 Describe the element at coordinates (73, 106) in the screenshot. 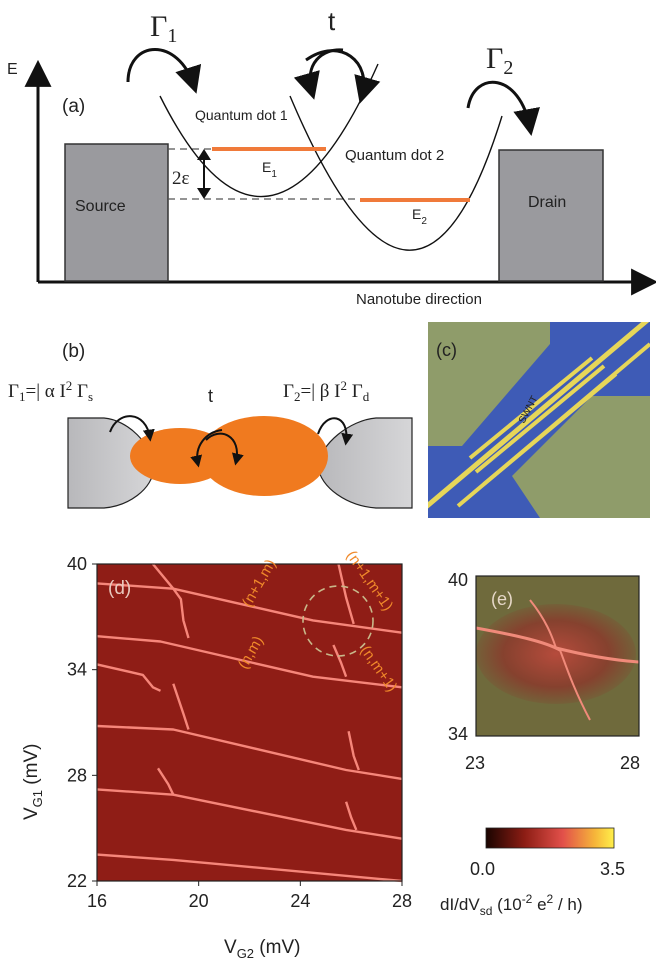

I see `panel-a-label: (a)` at that location.